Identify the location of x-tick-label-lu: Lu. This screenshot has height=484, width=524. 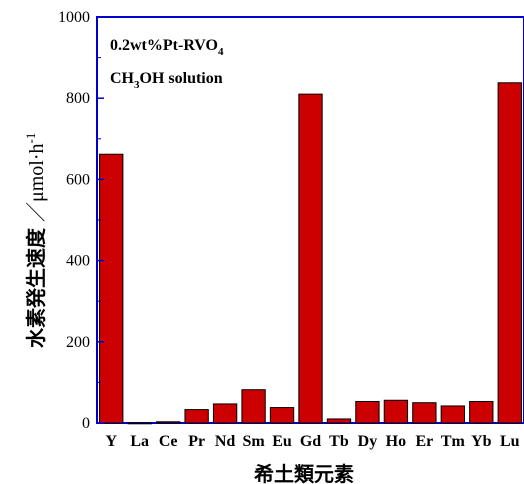
(510, 441).